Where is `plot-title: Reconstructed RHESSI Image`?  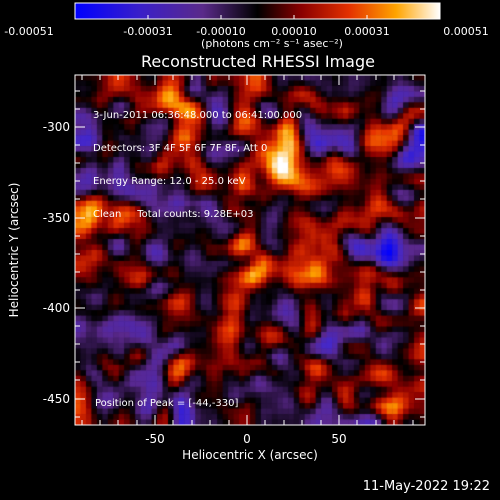
plot-title: Reconstructed RHESSI Image is located at coordinates (258, 61).